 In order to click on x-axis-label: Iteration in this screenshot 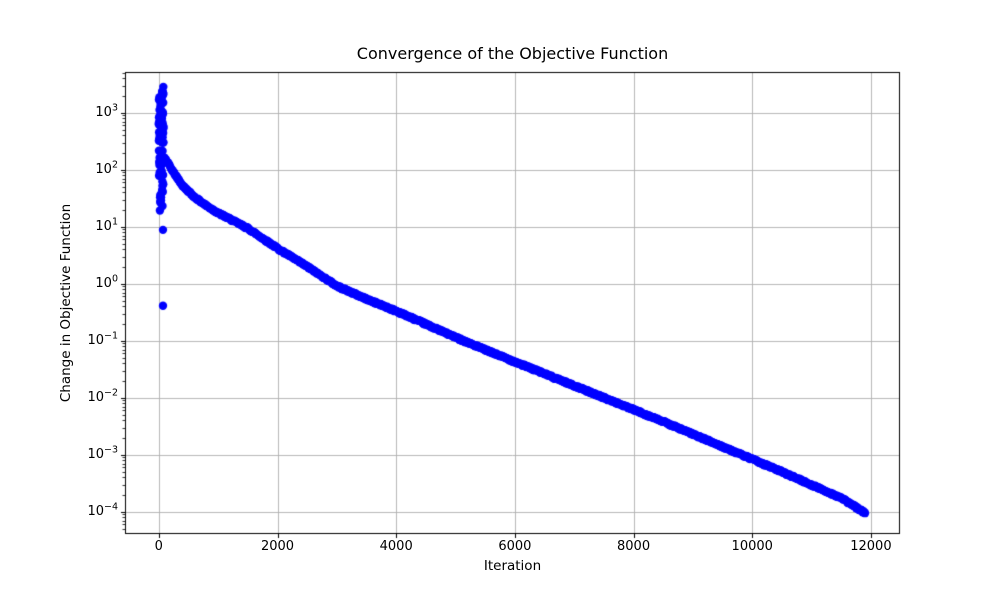, I will do `click(512, 566)`.